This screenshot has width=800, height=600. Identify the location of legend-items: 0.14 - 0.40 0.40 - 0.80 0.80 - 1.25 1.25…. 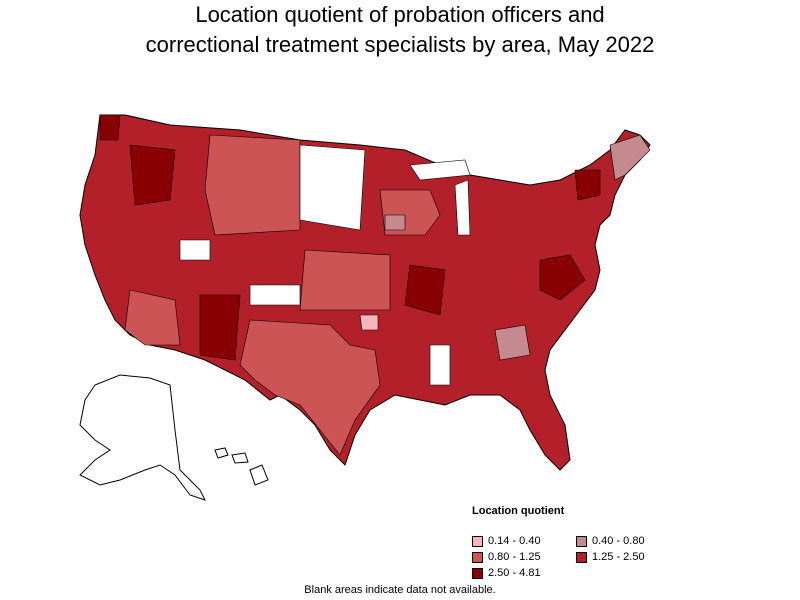
(592, 557).